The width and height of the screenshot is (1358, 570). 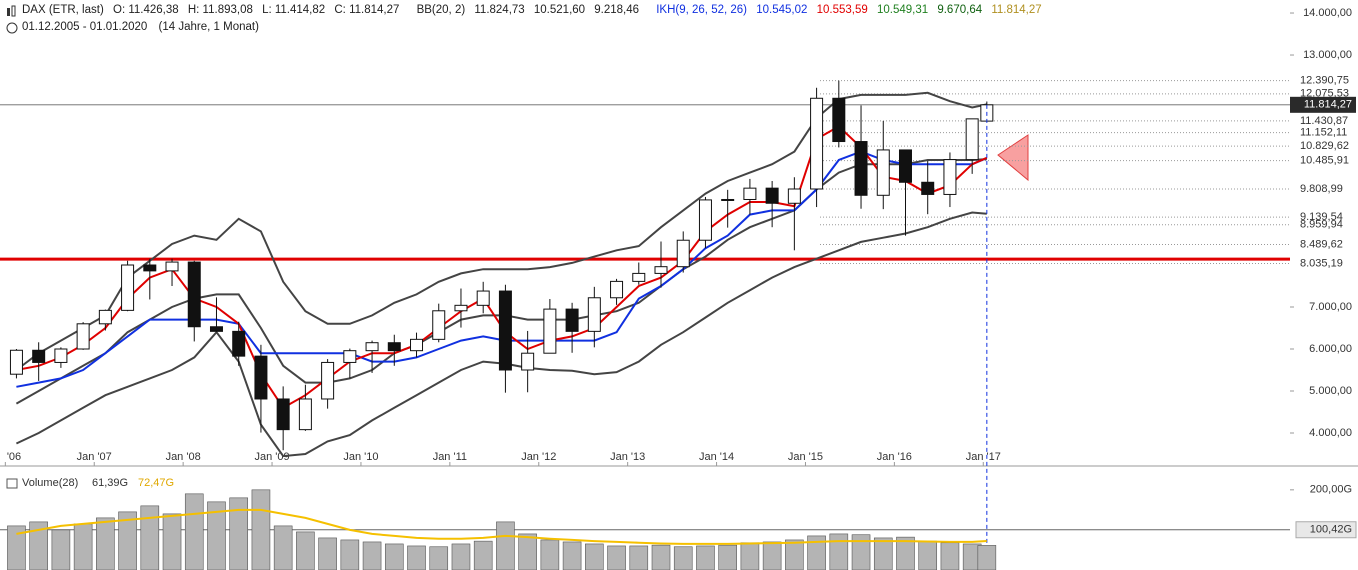 I want to click on ohlc: H: 11.893,08, so click(x=220, y=10).